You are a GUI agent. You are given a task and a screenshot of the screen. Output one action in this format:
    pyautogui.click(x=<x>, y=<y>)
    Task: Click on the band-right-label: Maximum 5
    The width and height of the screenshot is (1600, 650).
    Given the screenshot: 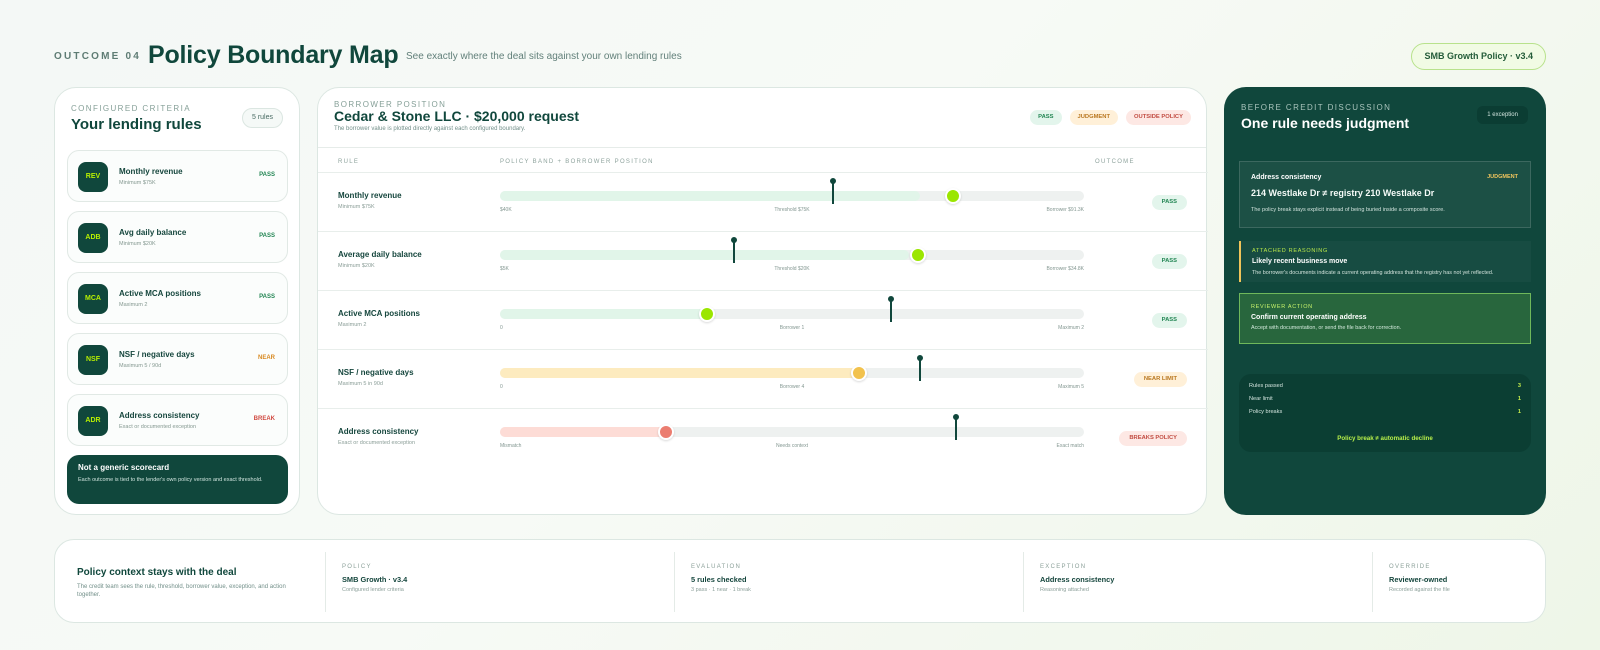 What is the action you would take?
    pyautogui.click(x=1071, y=387)
    